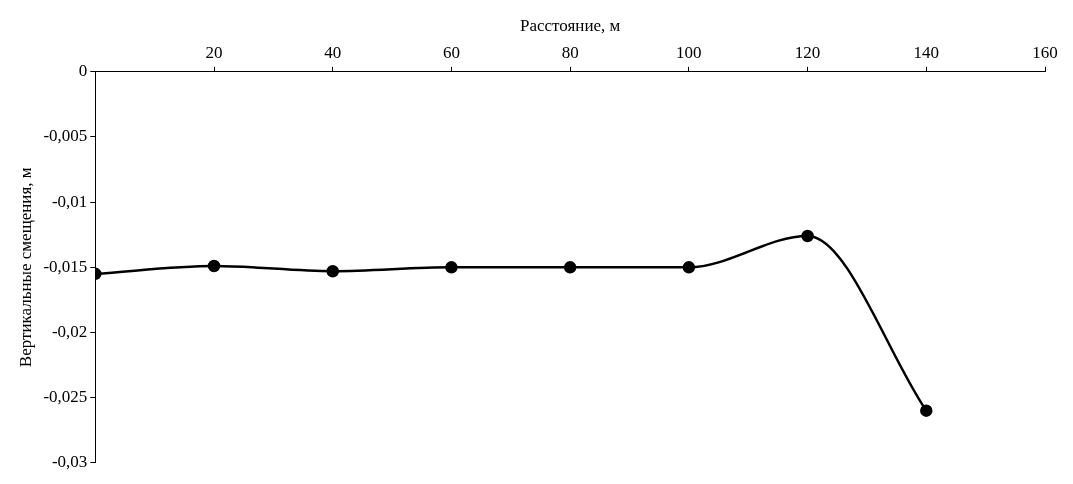  I want to click on x-tick-label: 120, so click(807, 53).